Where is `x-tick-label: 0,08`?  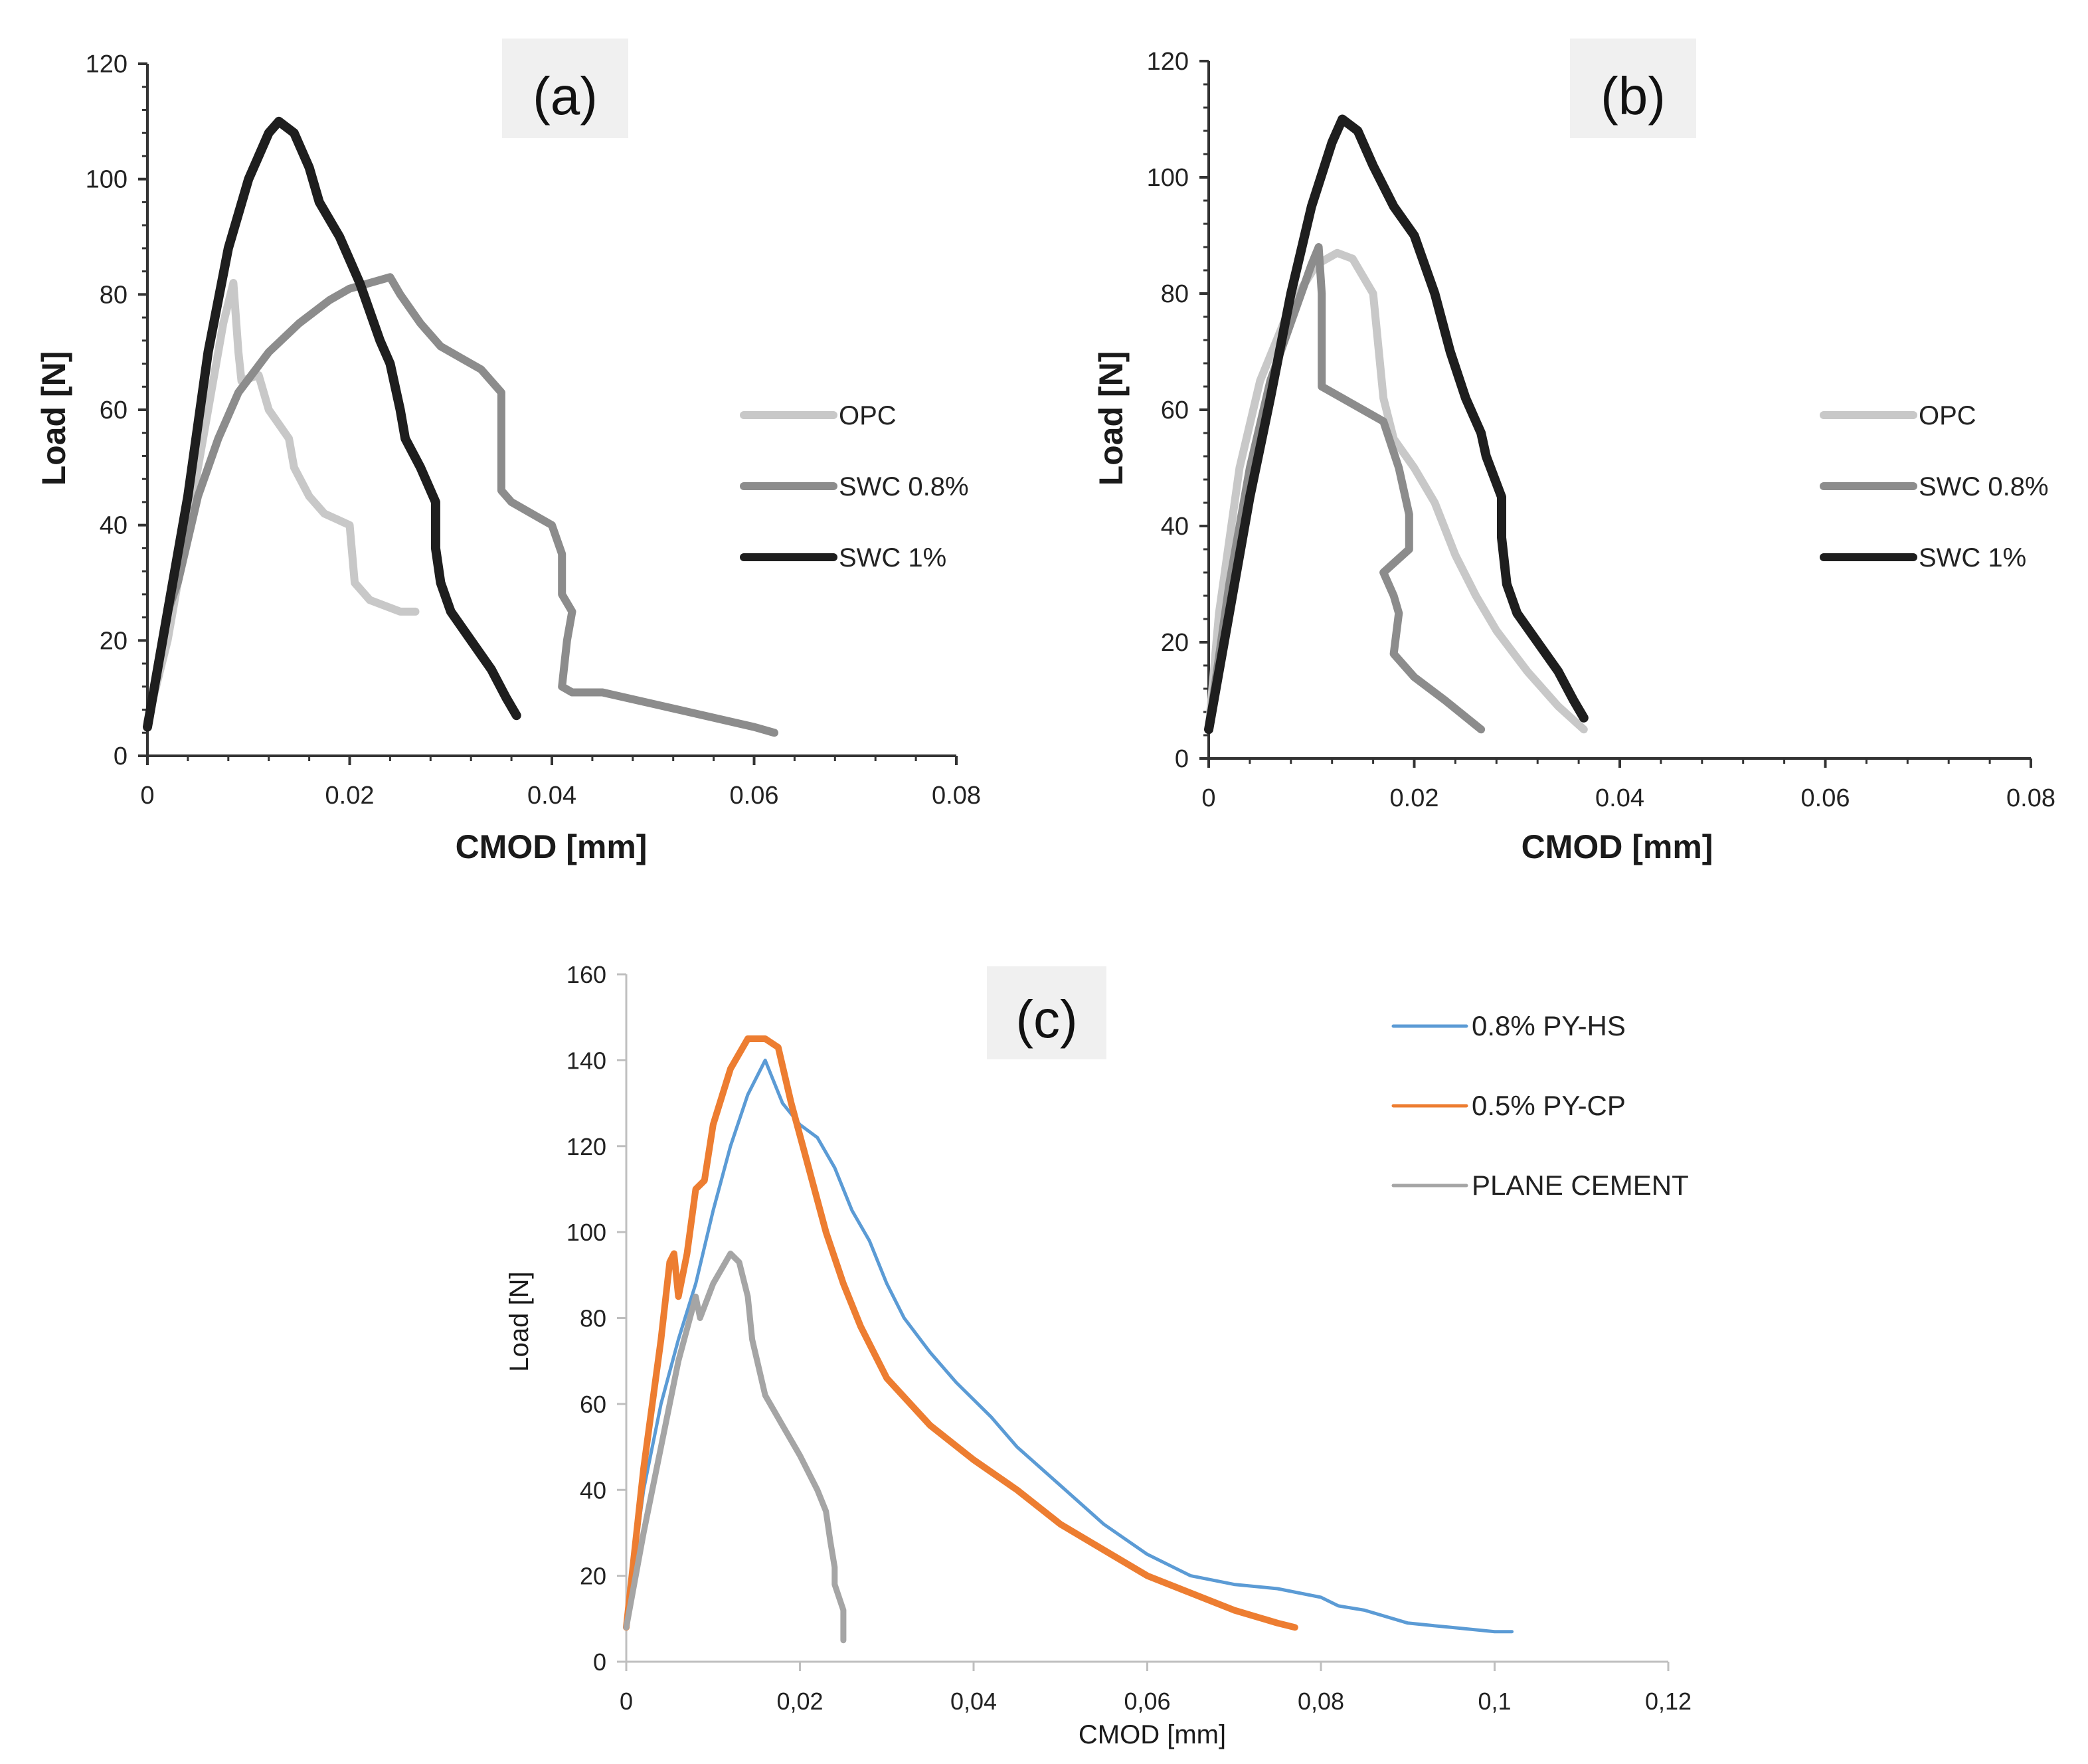
x-tick-label: 0,08 is located at coordinates (1321, 1702).